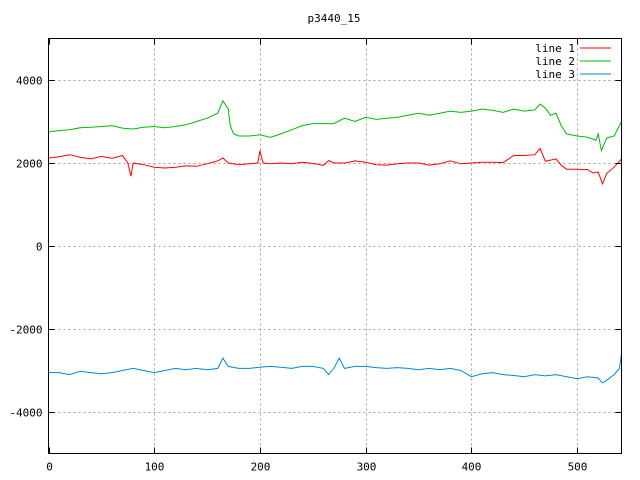 Image resolution: width=640 pixels, height=480 pixels. I want to click on y-tick-label: -4000, so click(25, 413).